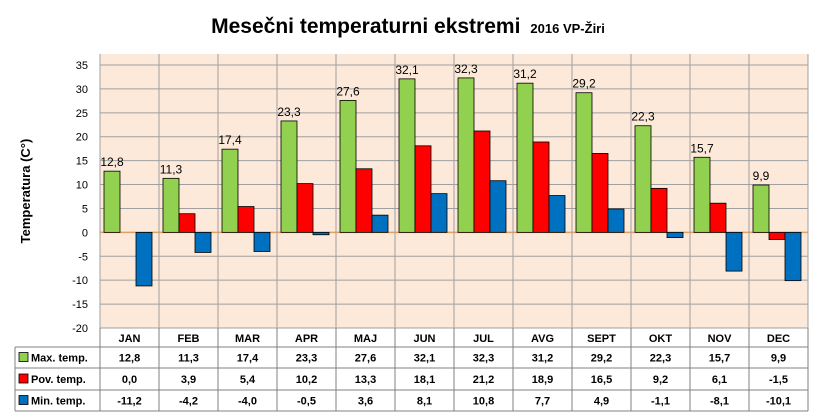  What do you see at coordinates (601, 380) in the screenshot?
I see `table-cell: 16,5` at bounding box center [601, 380].